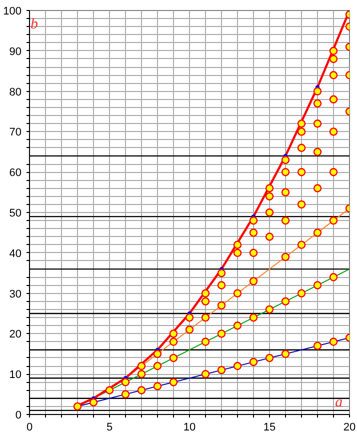 The width and height of the screenshot is (357, 433). I want to click on y-tick-label: 50, so click(15, 214).